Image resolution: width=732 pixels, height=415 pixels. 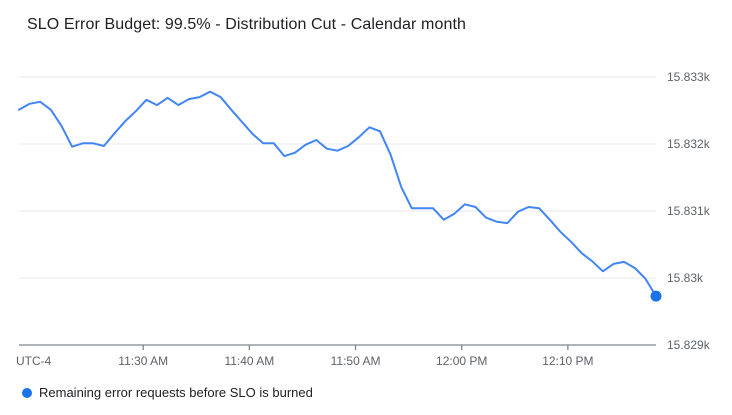 I want to click on y-axis-tick-label: 15.833k, so click(x=688, y=77).